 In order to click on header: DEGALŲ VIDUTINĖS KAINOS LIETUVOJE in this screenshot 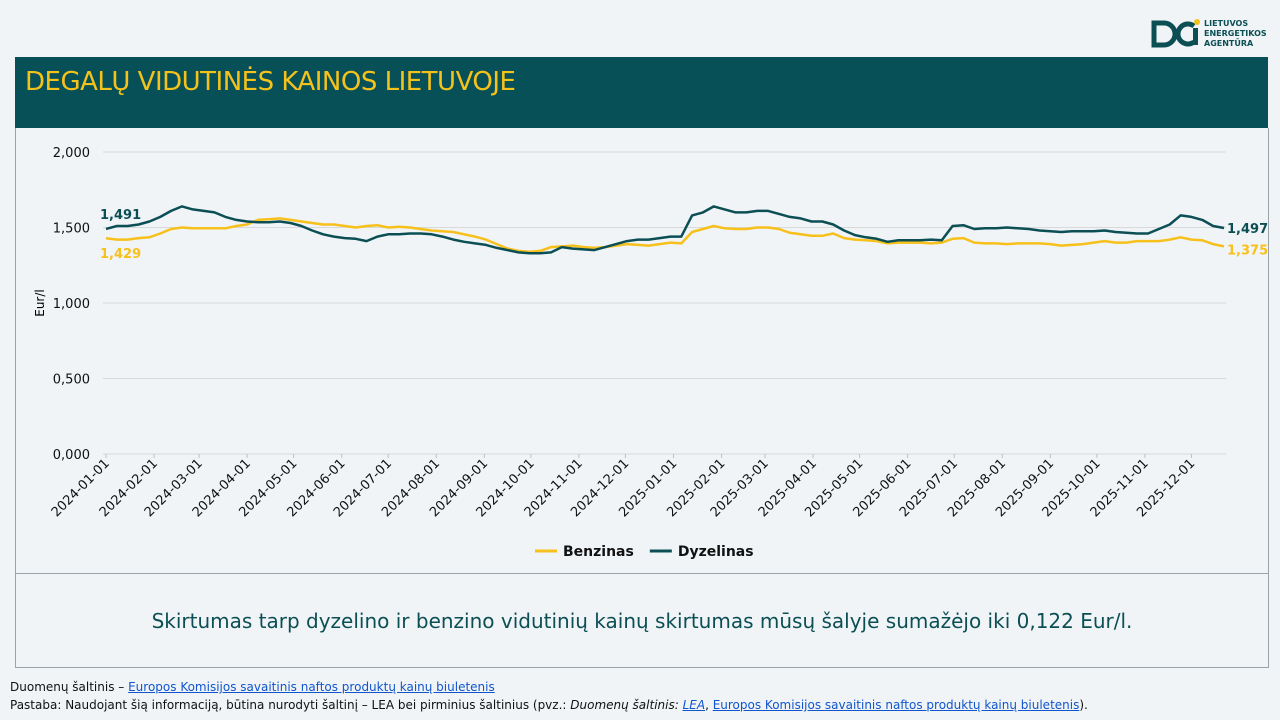, I will do `click(641, 92)`.